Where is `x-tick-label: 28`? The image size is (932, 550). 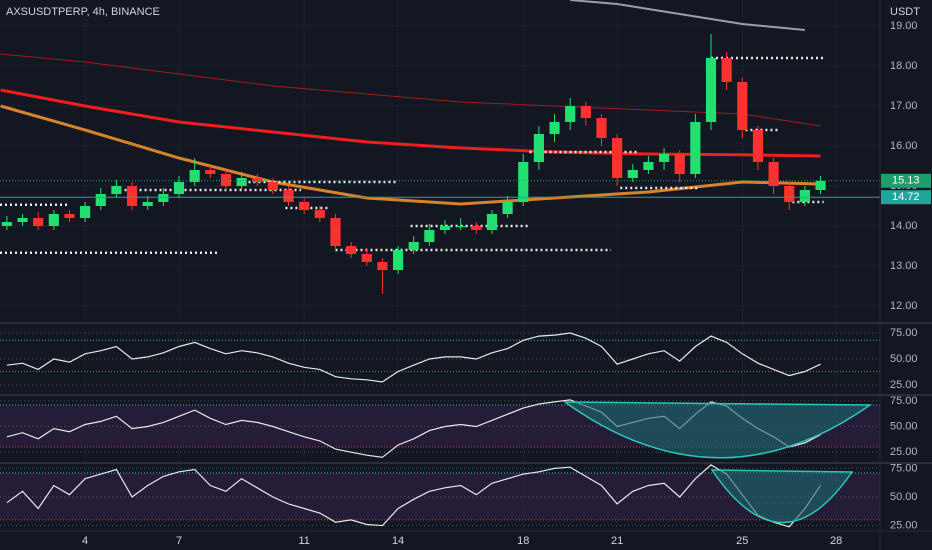
x-tick-label: 28 is located at coordinates (836, 541).